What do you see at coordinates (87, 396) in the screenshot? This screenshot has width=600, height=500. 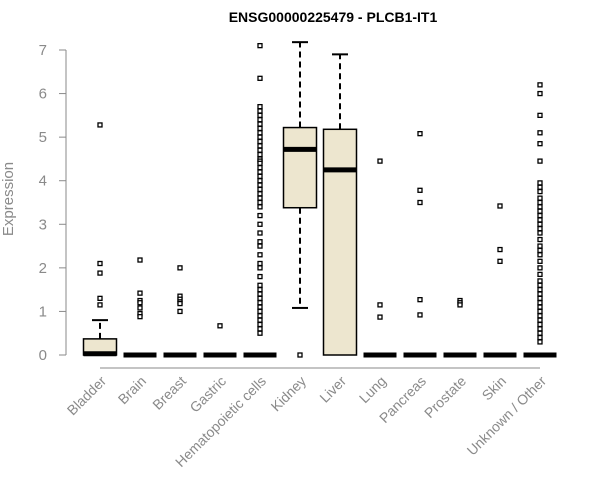 I see `x-tick-label: Bladder` at bounding box center [87, 396].